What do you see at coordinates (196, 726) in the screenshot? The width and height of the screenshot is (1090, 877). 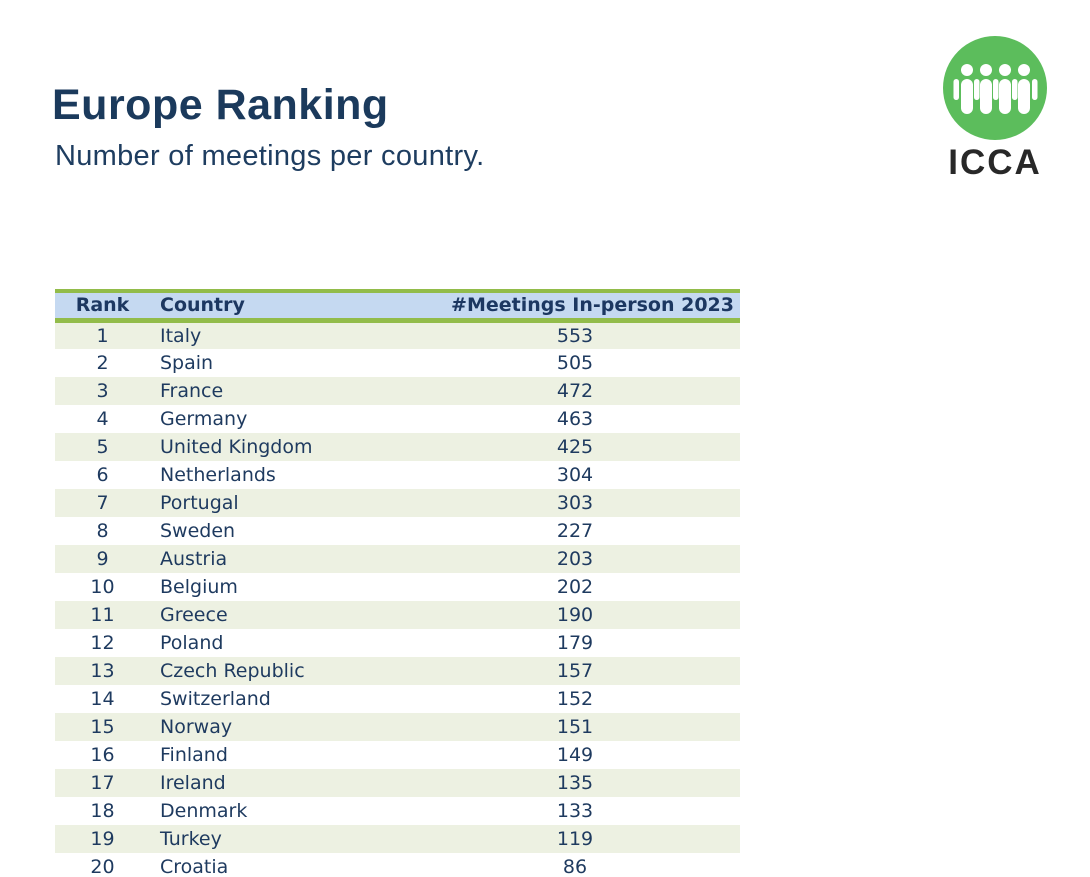 I see `country-cell: Norway` at bounding box center [196, 726].